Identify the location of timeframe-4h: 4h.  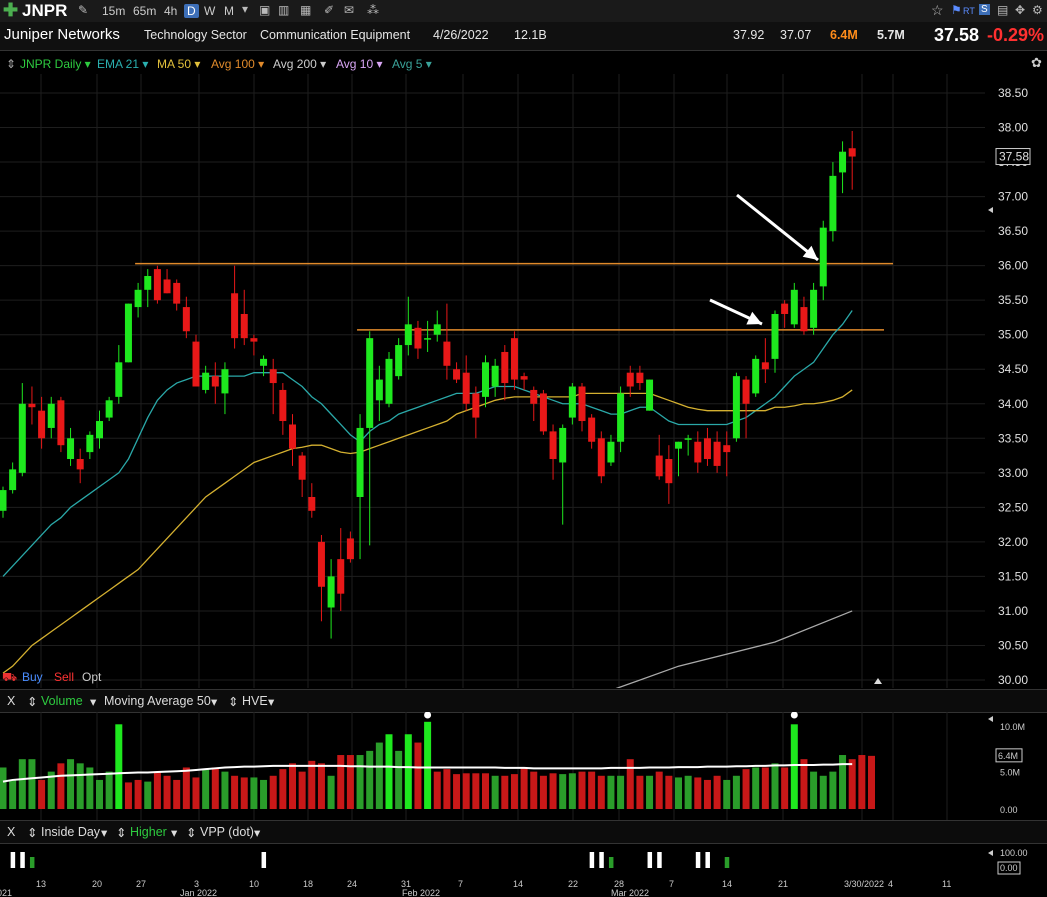
(171, 11).